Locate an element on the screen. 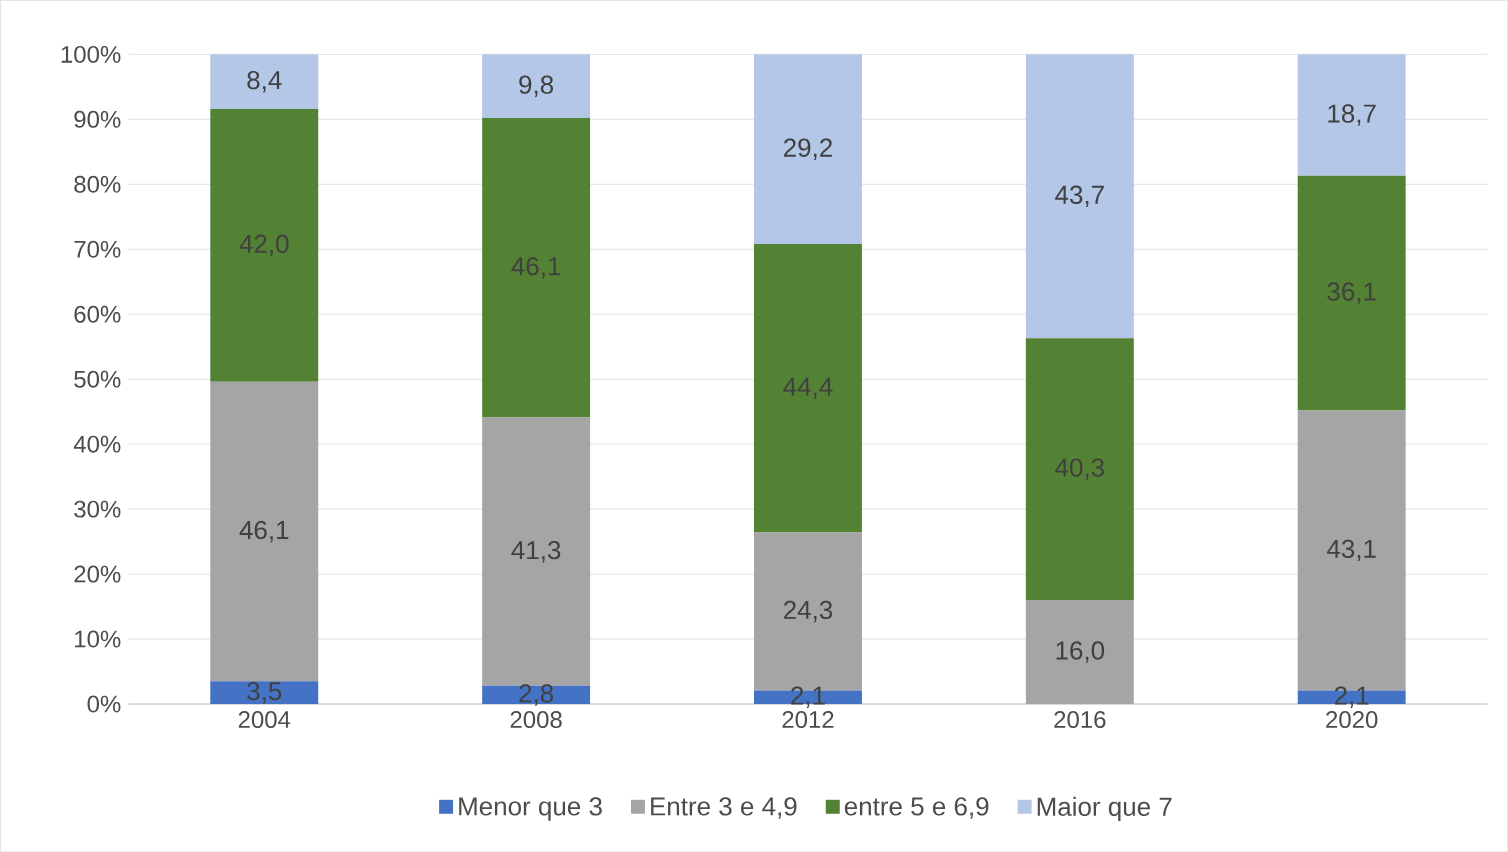 This screenshot has width=1508, height=852. data-label: 36,1 is located at coordinates (1351, 293).